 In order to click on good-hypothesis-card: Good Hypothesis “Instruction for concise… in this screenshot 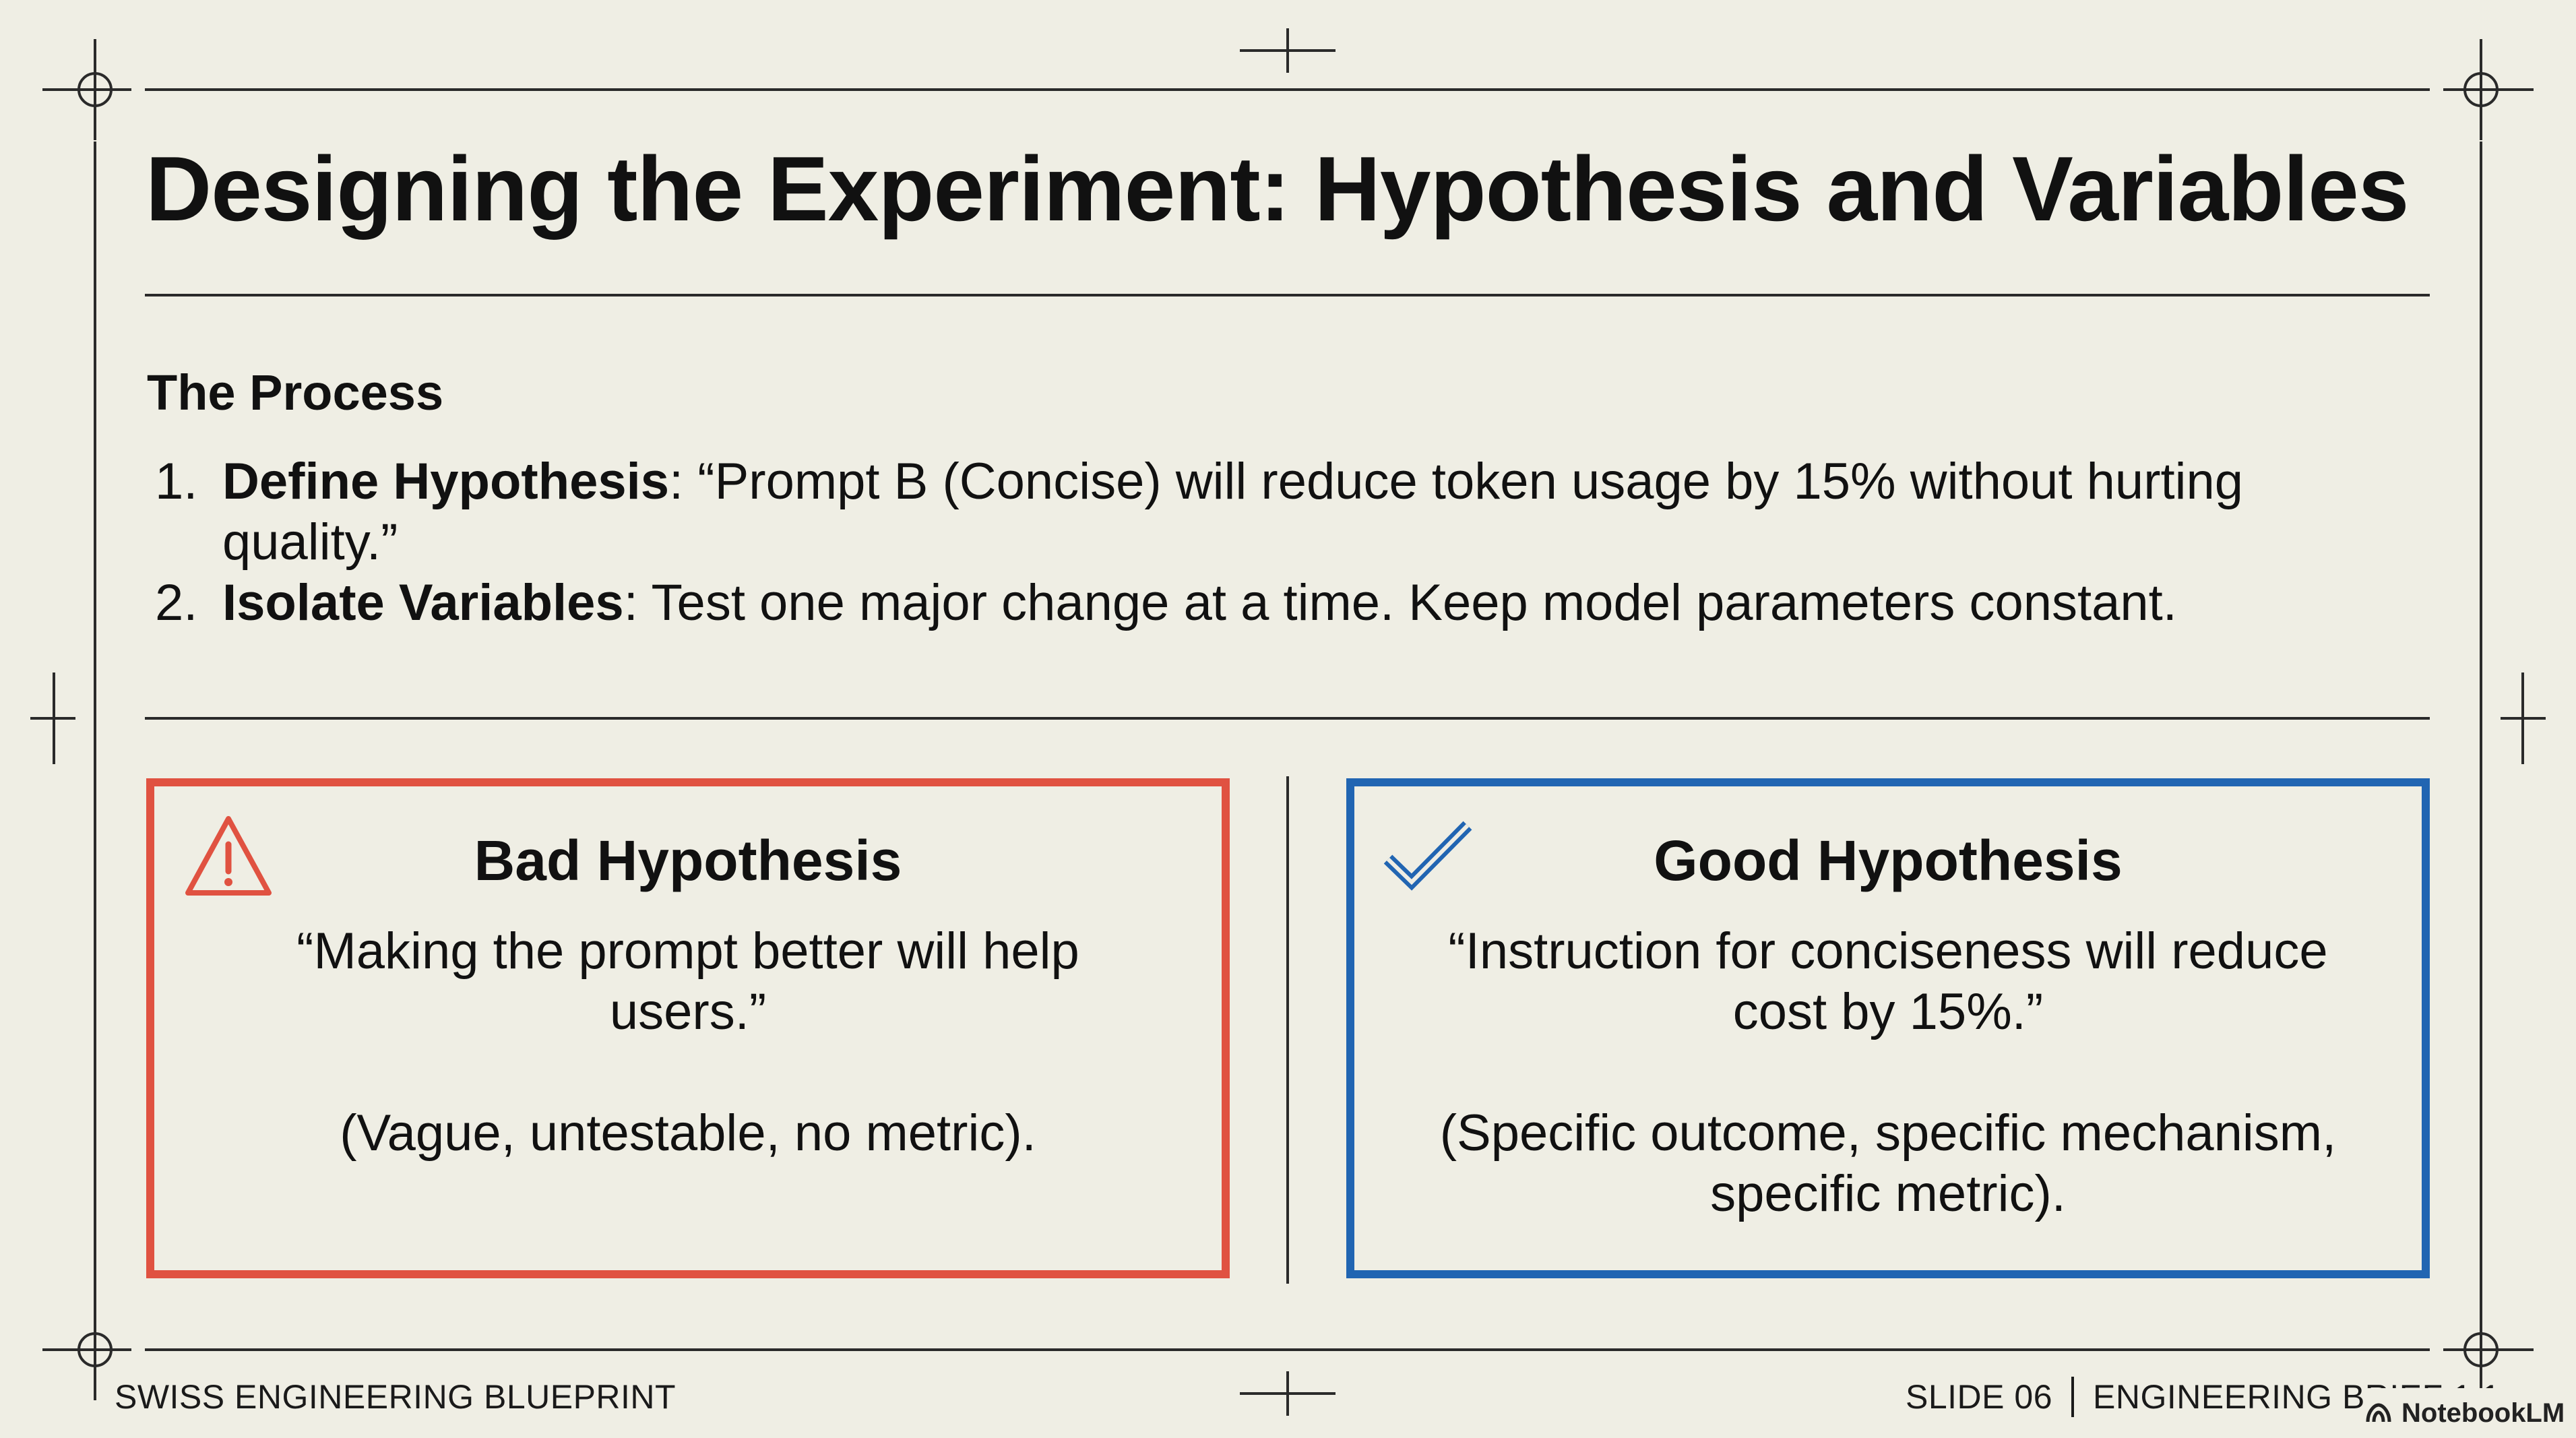, I will do `click(1888, 1028)`.